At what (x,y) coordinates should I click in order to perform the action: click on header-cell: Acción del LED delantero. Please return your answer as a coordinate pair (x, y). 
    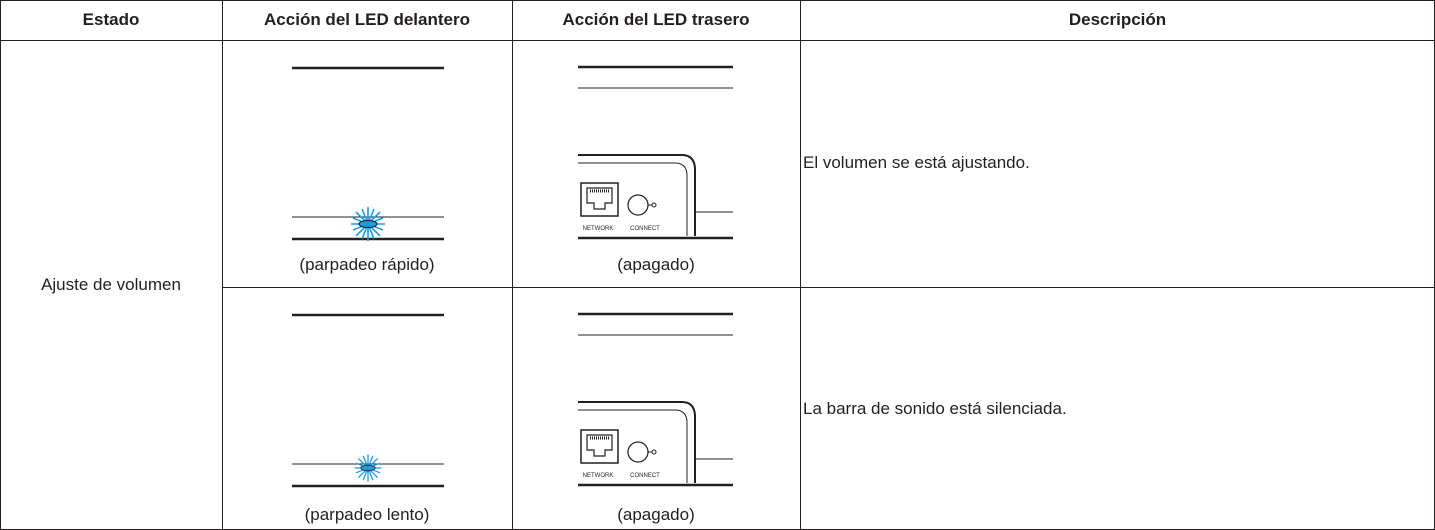
    Looking at the image, I should click on (367, 19).